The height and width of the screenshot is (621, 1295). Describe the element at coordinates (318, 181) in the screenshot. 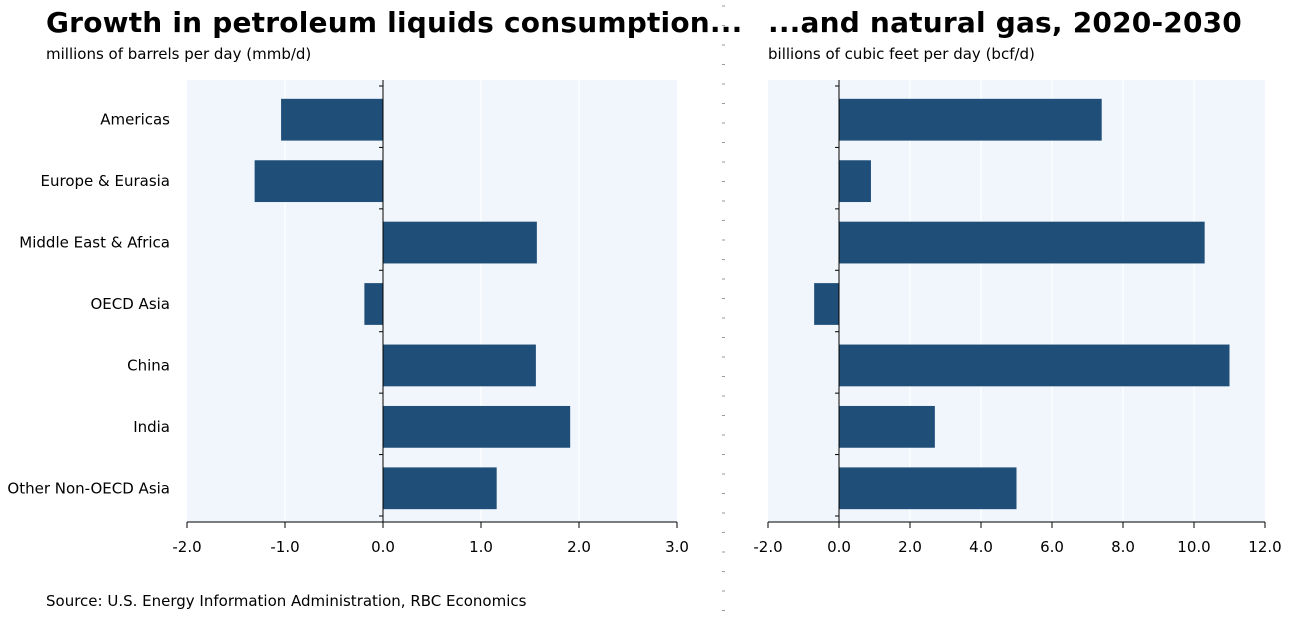

I see `left-bar-europe-eurasia` at that location.